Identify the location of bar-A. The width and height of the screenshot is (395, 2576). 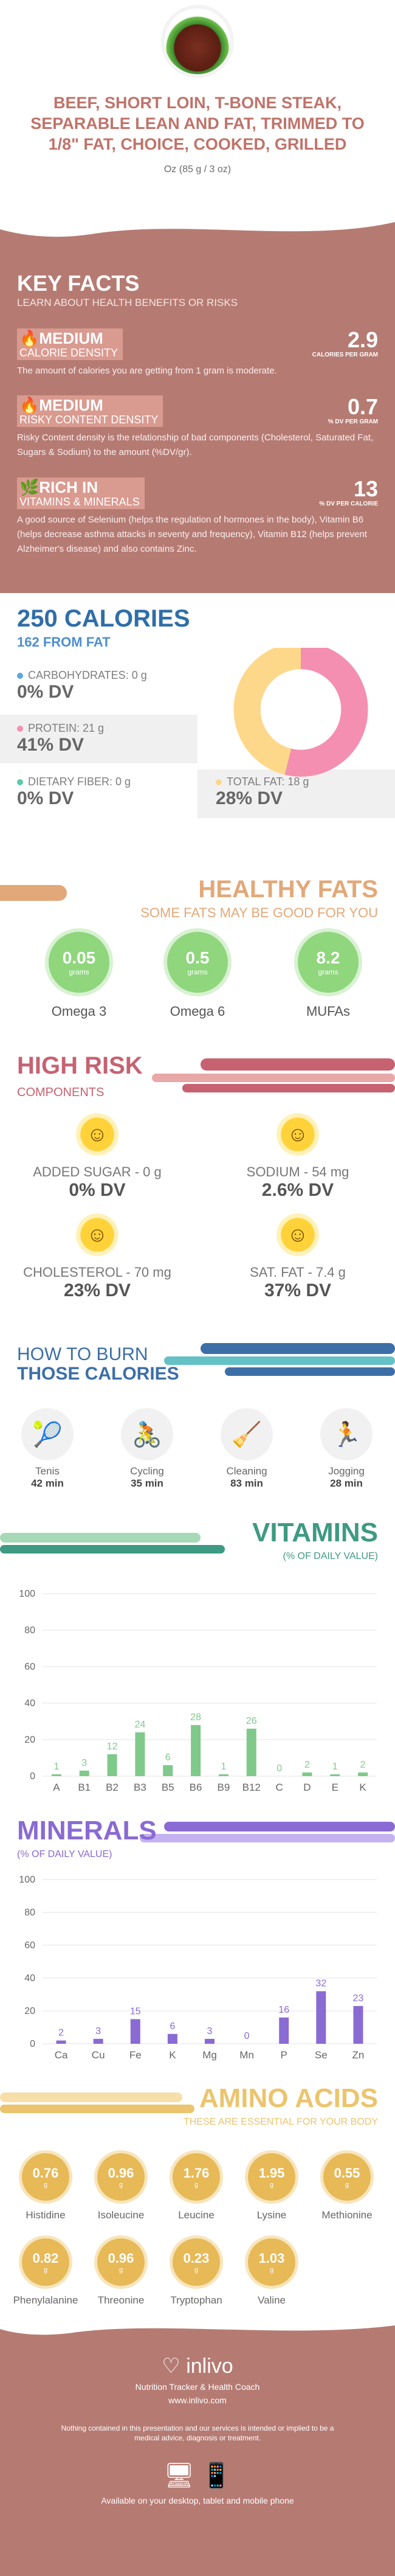
(56, 1775).